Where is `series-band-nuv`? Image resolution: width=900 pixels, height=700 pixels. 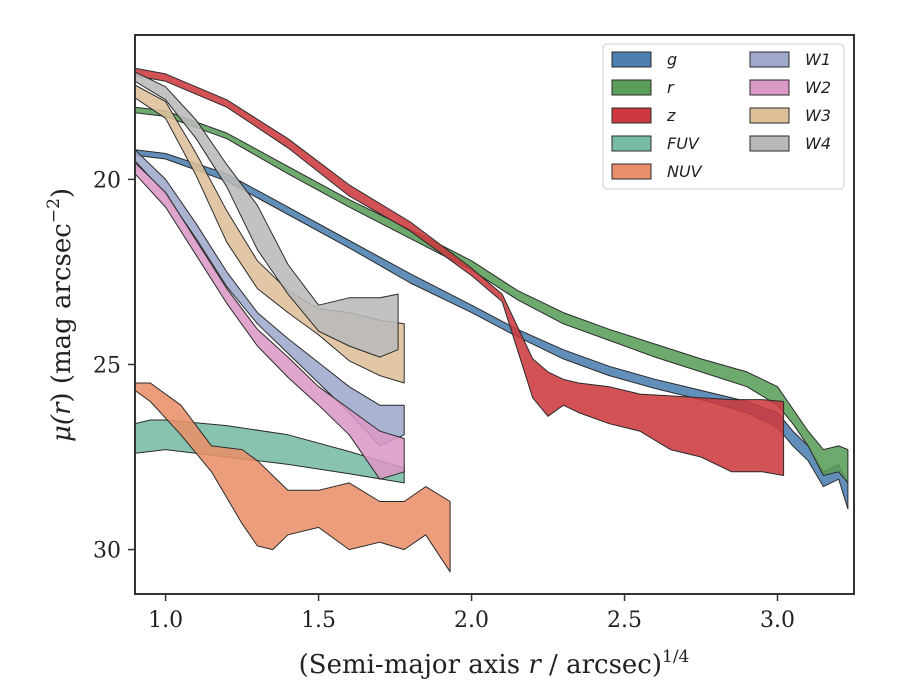
series-band-nuv is located at coordinates (293, 477).